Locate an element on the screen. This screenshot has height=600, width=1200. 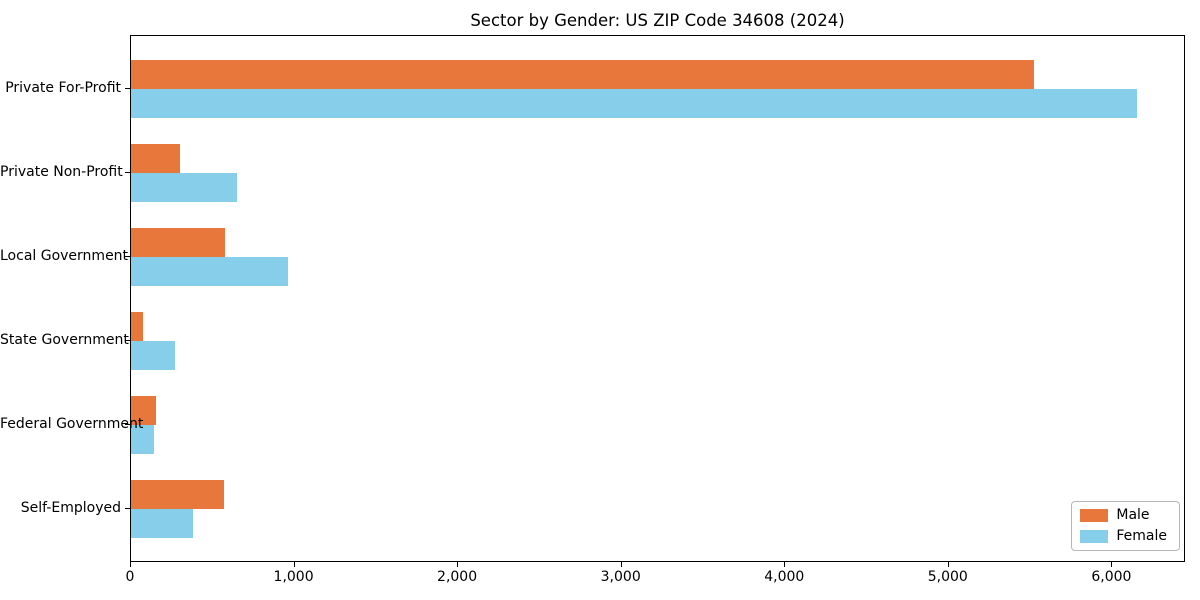
legend-label: Female is located at coordinates (1141, 536).